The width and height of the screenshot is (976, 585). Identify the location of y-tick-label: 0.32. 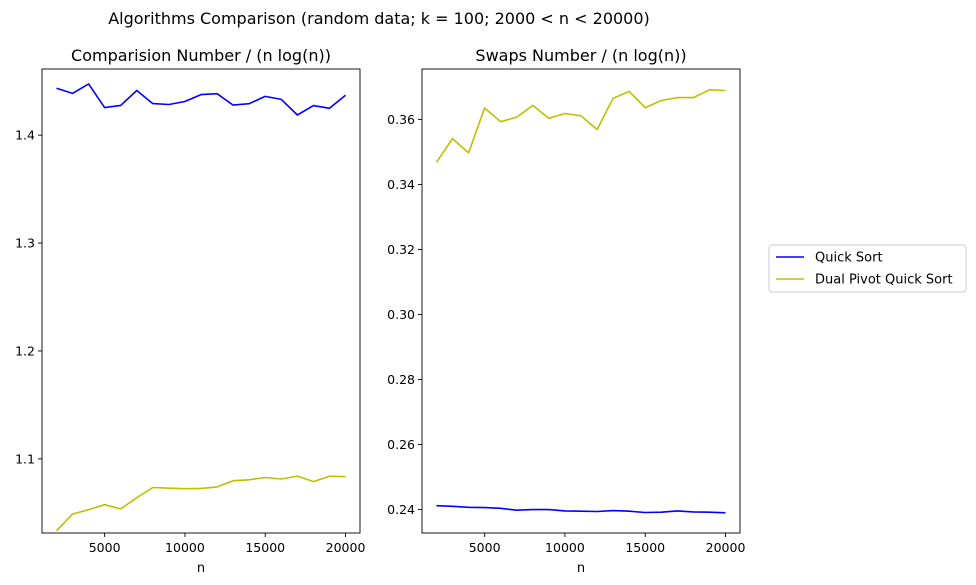
(401, 249).